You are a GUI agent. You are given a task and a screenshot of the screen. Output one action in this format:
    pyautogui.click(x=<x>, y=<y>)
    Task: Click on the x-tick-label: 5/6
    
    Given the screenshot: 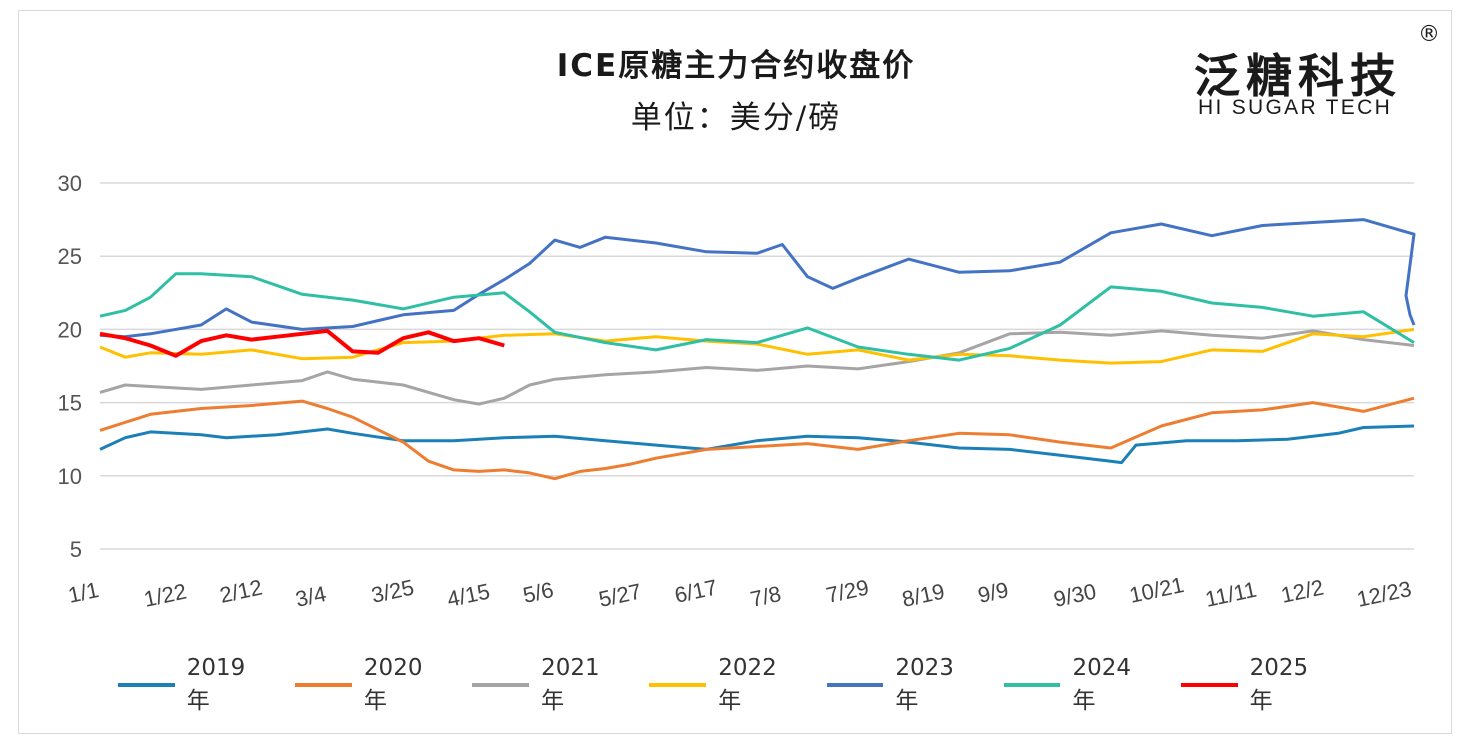 What is the action you would take?
    pyautogui.click(x=538, y=592)
    